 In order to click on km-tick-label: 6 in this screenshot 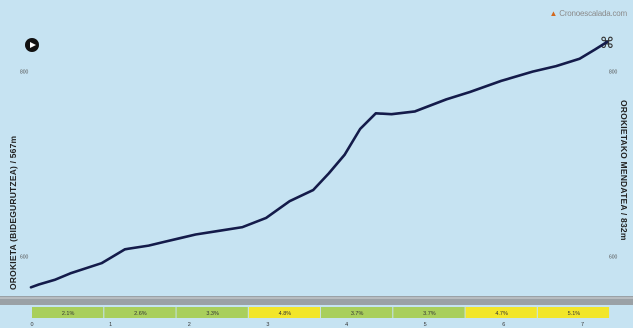, I will do `click(503, 325)`.